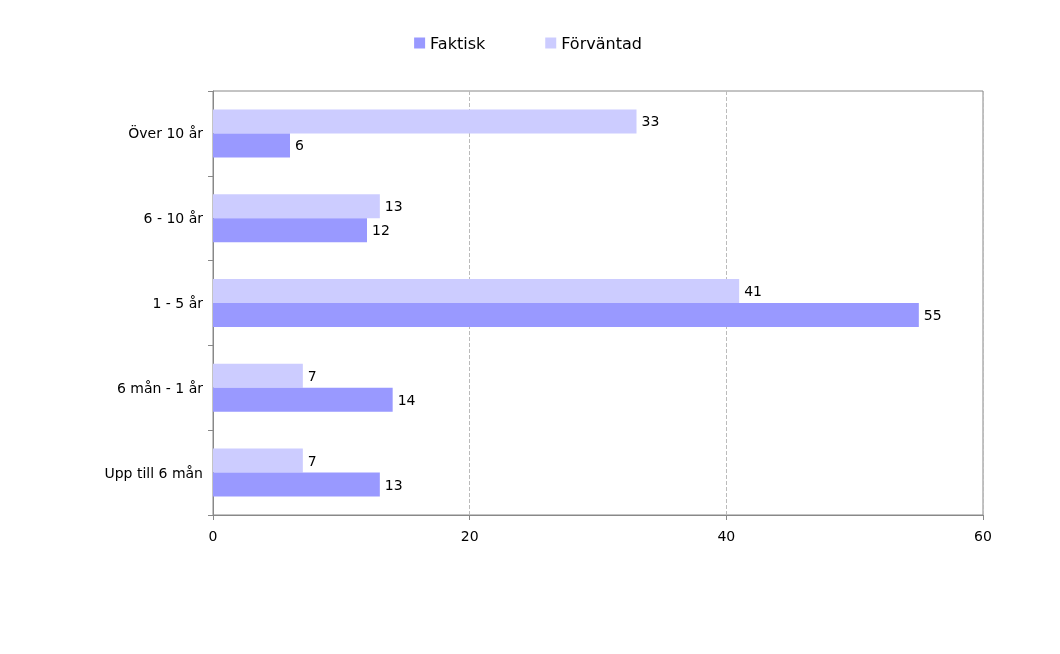 The image size is (1060, 654). I want to click on data-label: 12, so click(381, 230).